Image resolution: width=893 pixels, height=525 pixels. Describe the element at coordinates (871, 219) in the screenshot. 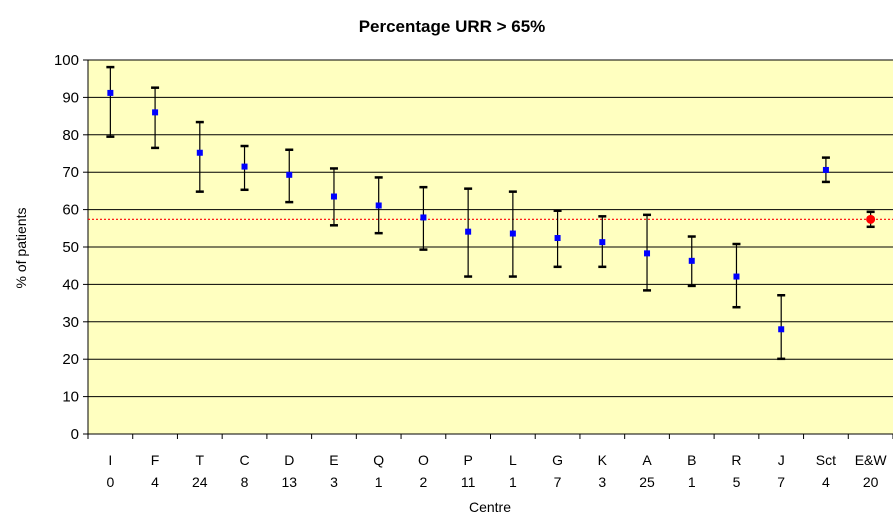

I see `data-point-highlight` at that location.